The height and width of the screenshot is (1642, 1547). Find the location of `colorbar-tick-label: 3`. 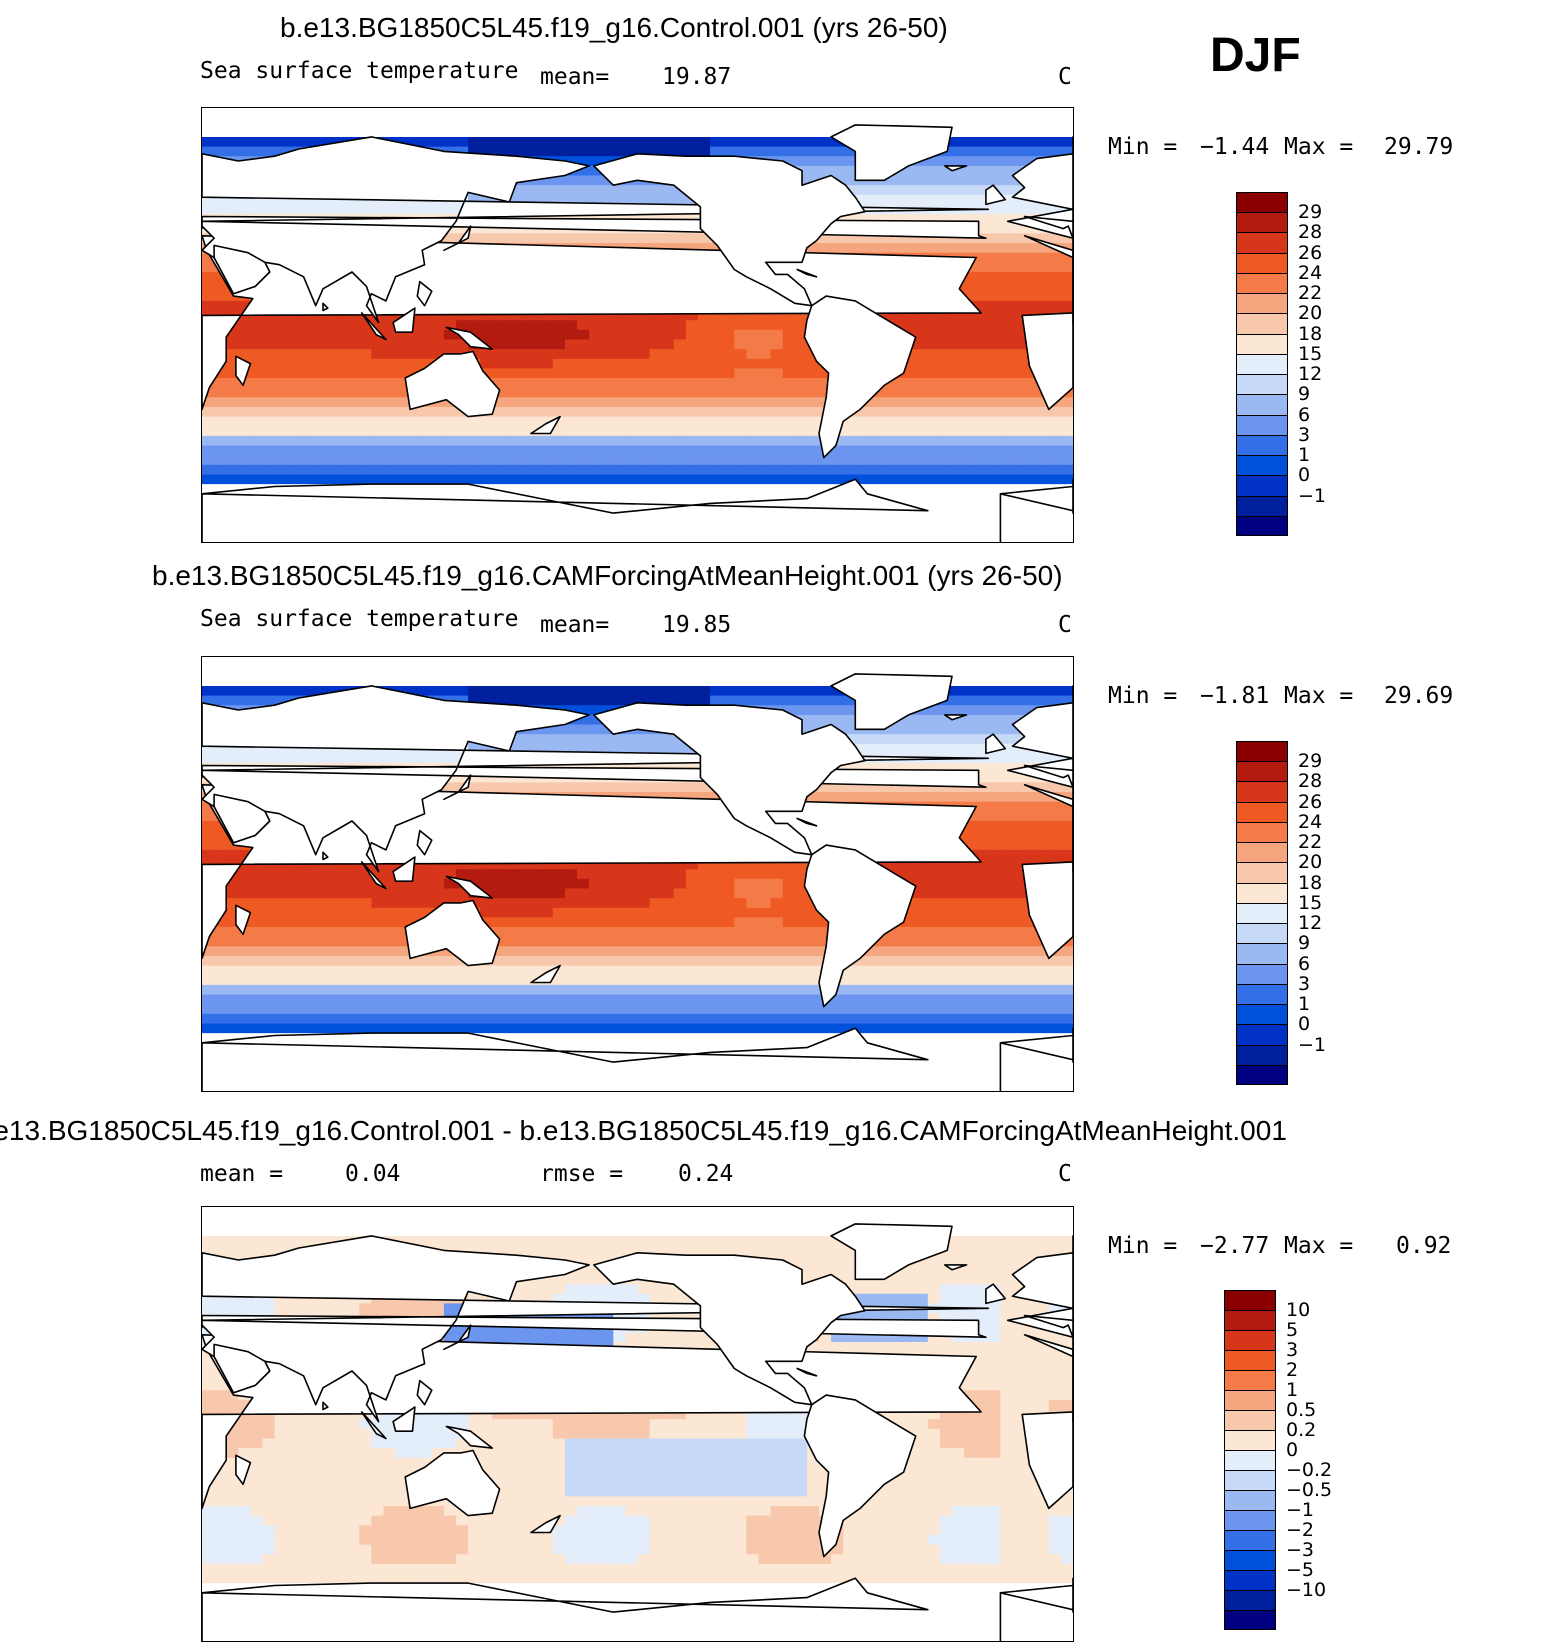

colorbar-tick-label: 3 is located at coordinates (1304, 434).